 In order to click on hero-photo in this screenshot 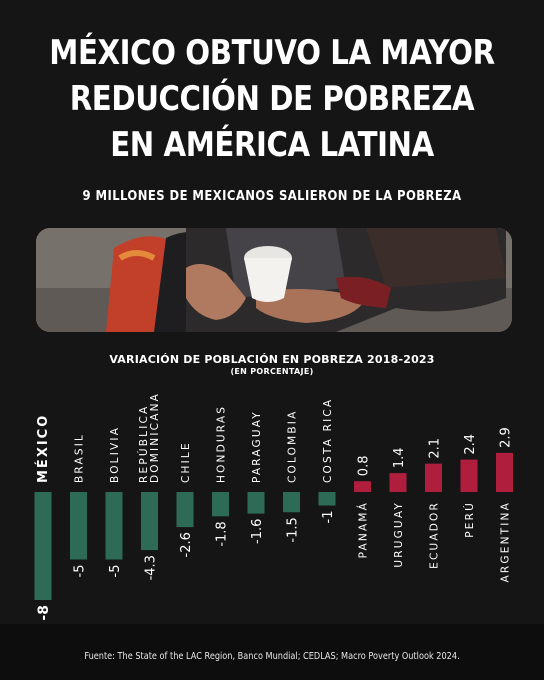, I will do `click(274, 280)`.